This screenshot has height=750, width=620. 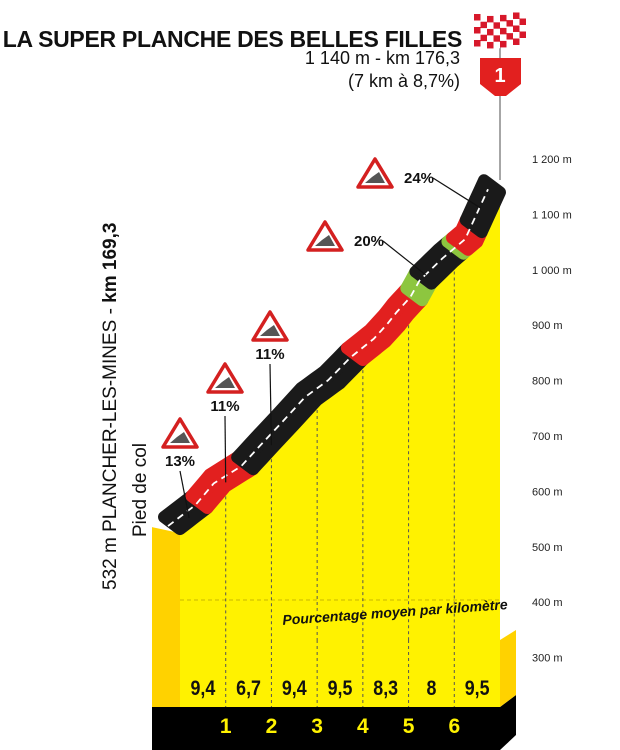 I want to click on km-tick-label: 3, so click(x=317, y=726).